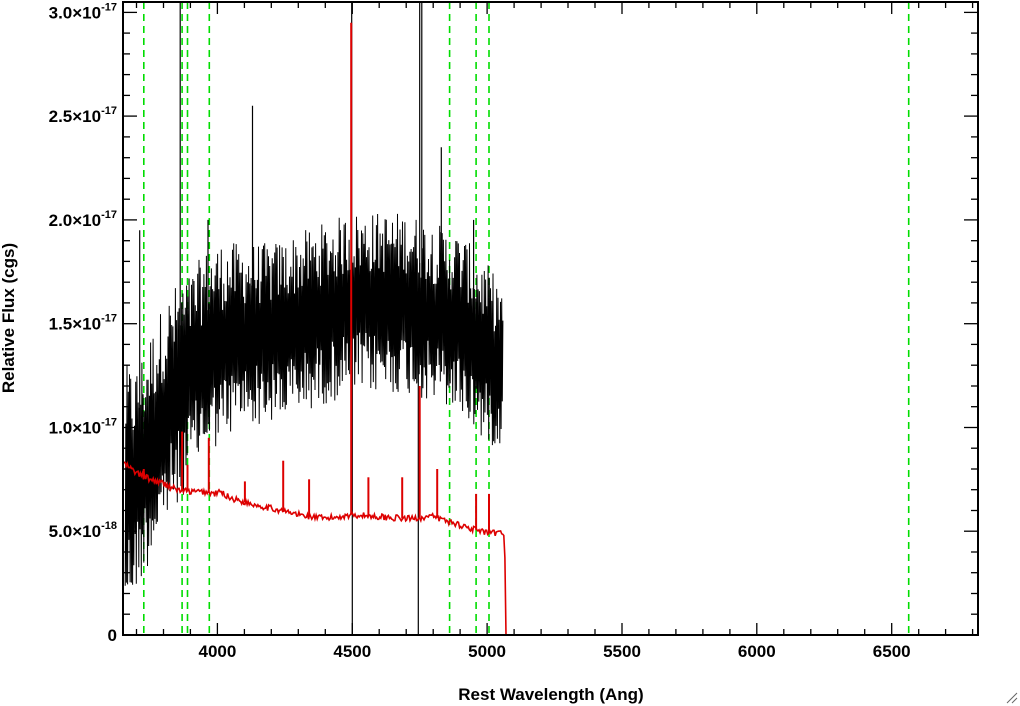 This screenshot has width=1020, height=706. What do you see at coordinates (1012, 698) in the screenshot?
I see `resize-grip-icon` at bounding box center [1012, 698].